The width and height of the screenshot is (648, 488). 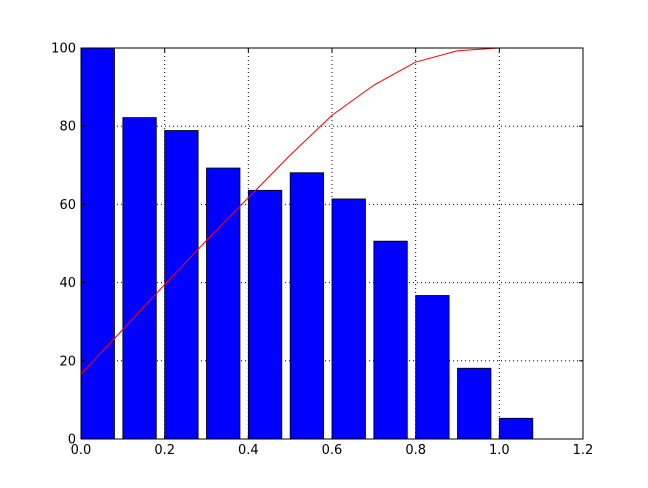 I want to click on y-tick-label: 60, so click(x=67, y=205).